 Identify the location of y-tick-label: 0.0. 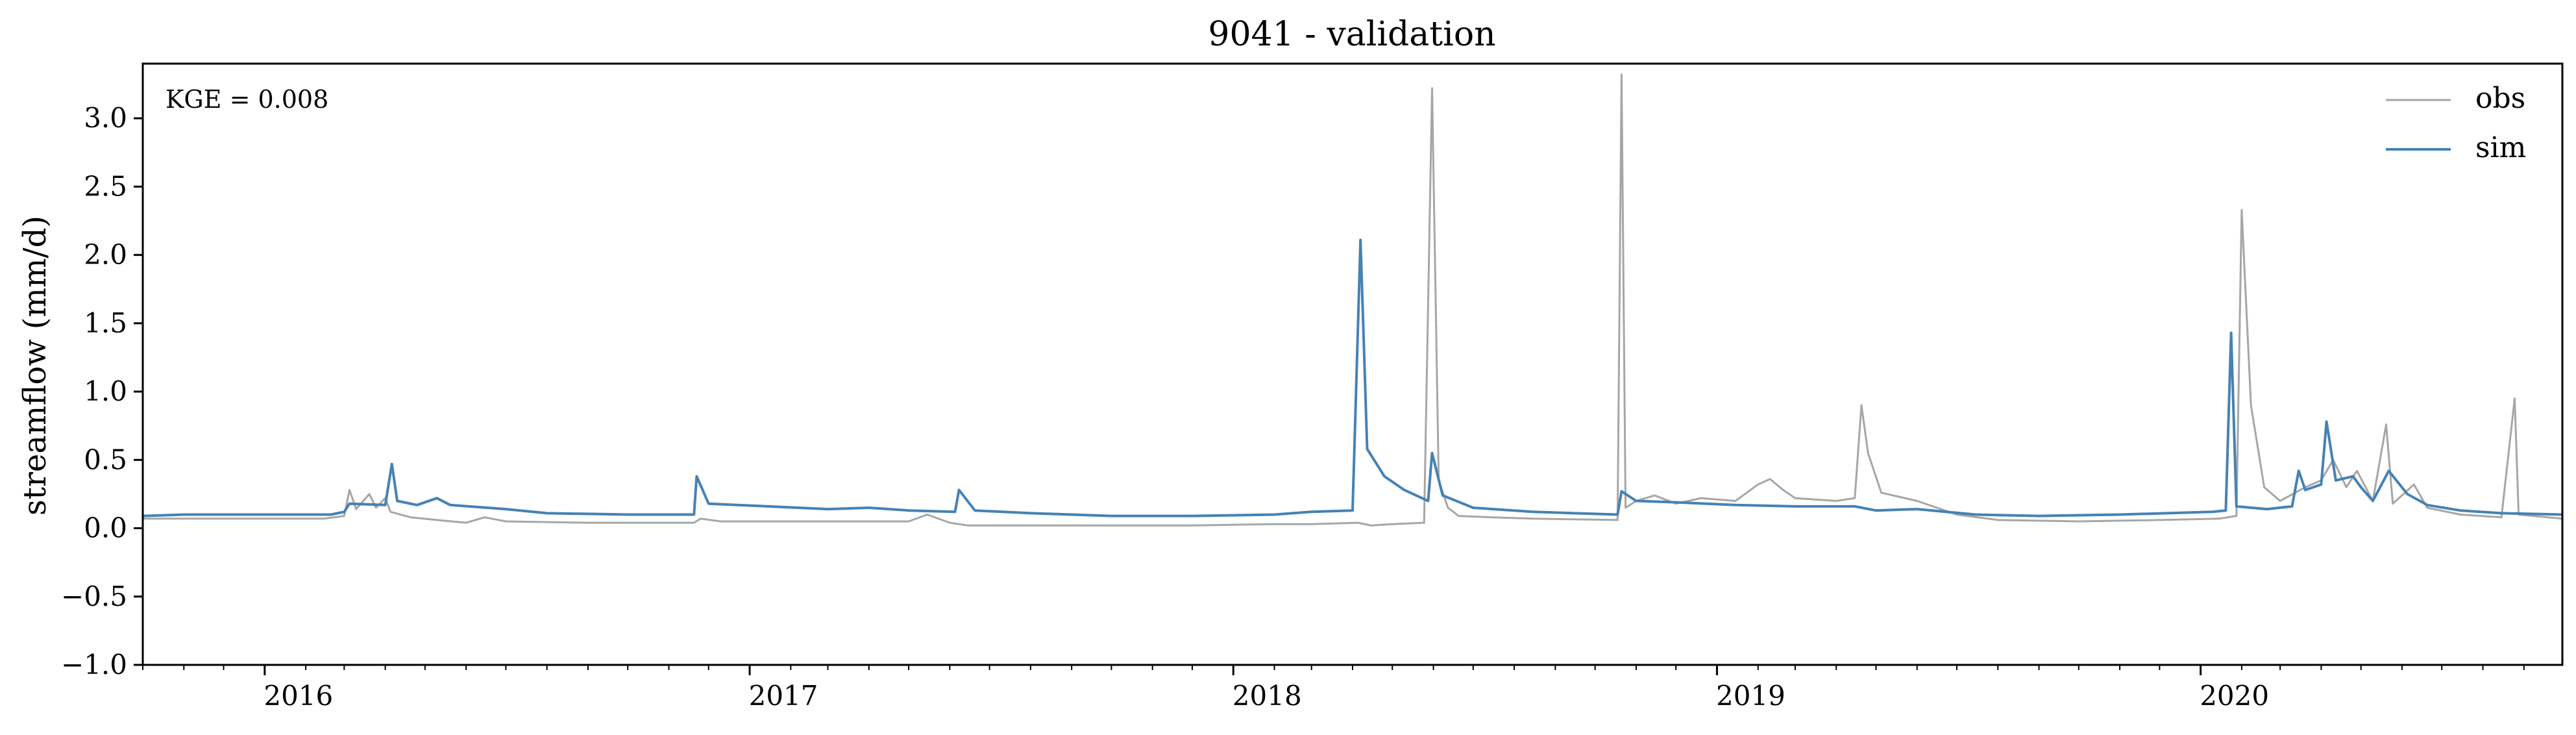
(105, 528).